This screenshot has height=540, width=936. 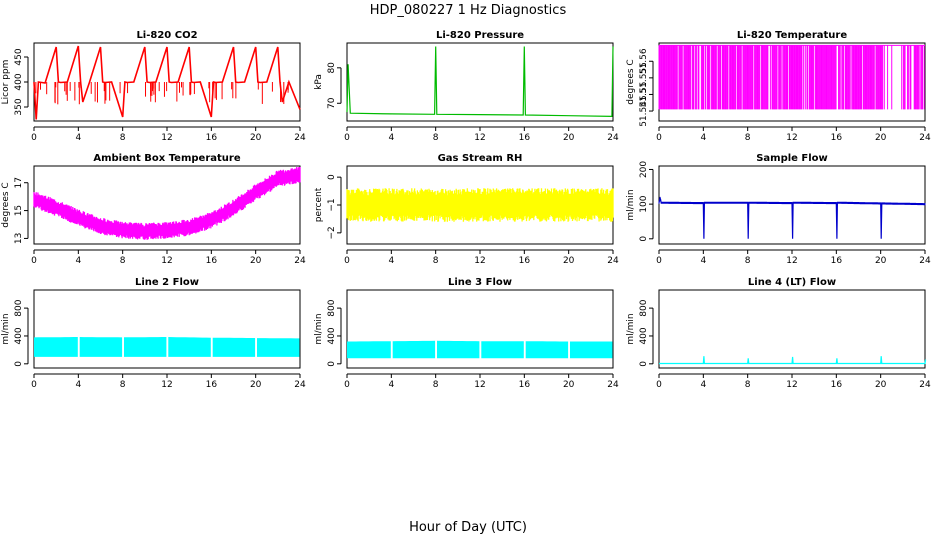 What do you see at coordinates (480, 35) in the screenshot?
I see `chart-title: Li-820 Pressure` at bounding box center [480, 35].